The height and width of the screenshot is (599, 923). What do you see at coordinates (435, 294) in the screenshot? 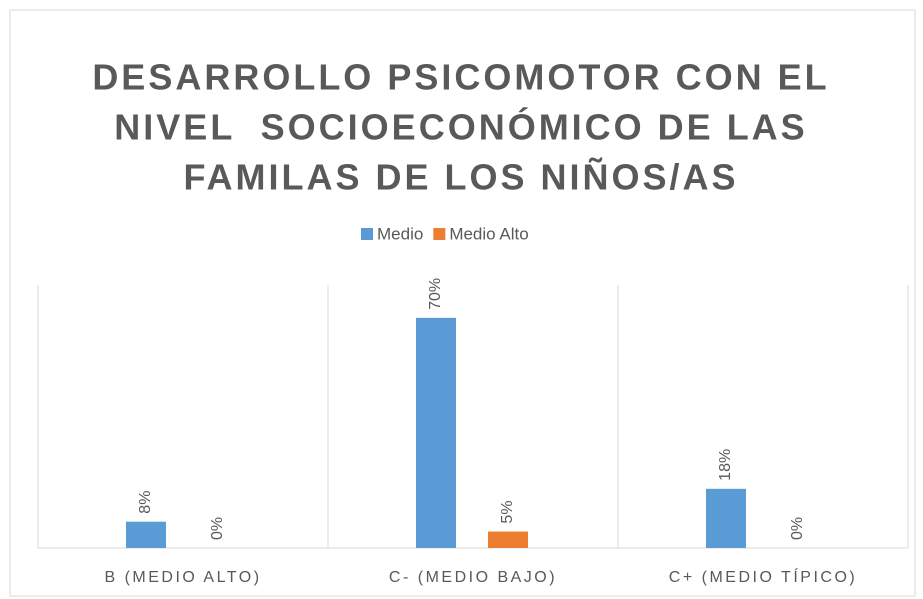
I see `data-label: 70%` at bounding box center [435, 294].